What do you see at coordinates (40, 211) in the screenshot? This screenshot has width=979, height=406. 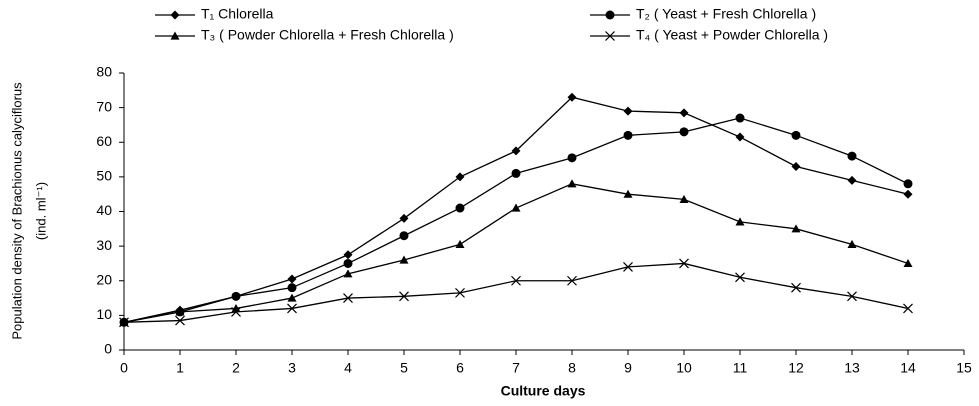 I see `y-axis-label: (ind. ml⁻¹)` at bounding box center [40, 211].